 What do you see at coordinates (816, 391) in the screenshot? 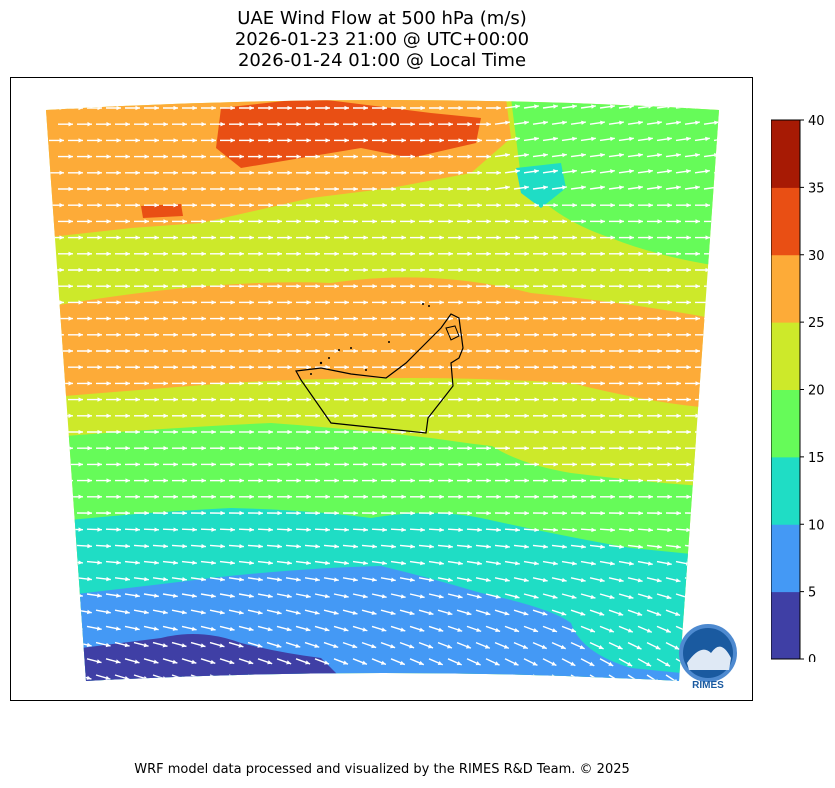
I see `colorbar-tick-label: 20` at bounding box center [816, 391].